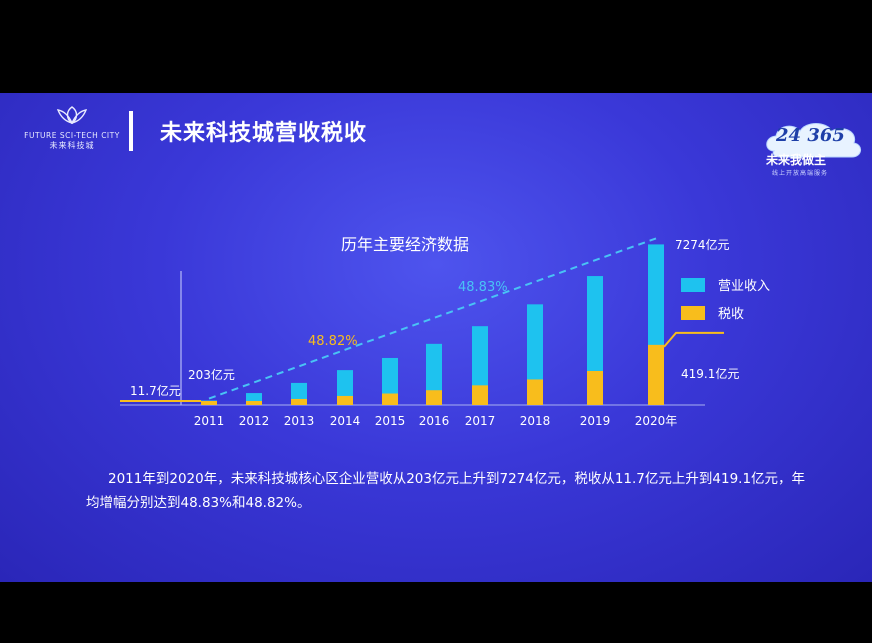 The image size is (872, 643). Describe the element at coordinates (264, 133) in the screenshot. I see `page-title: 未来科技城营收税收` at that location.